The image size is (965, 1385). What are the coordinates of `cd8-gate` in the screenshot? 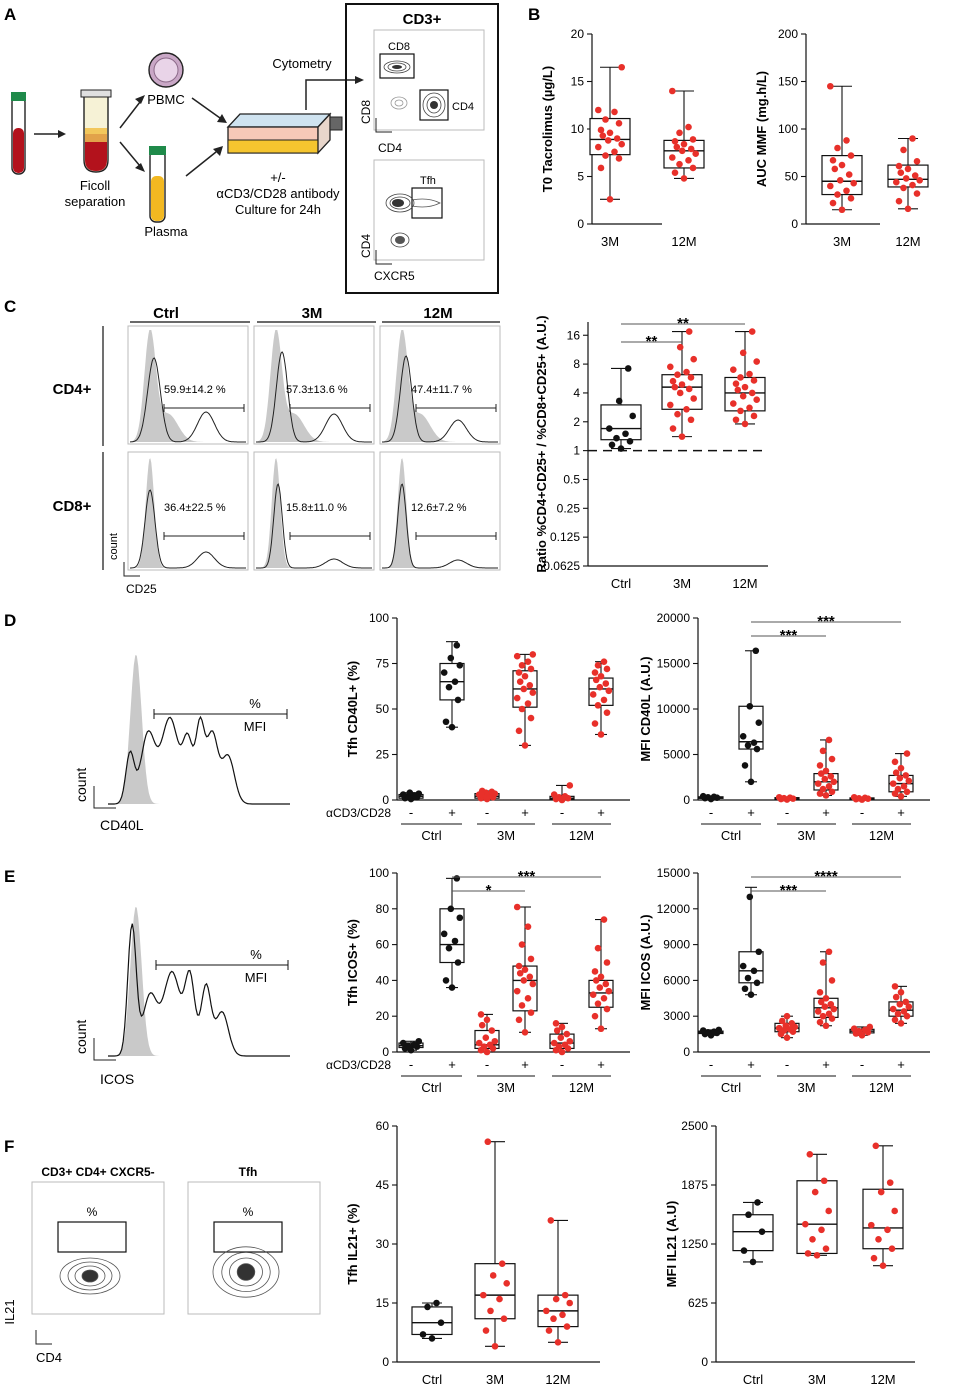 It's located at (397, 66).